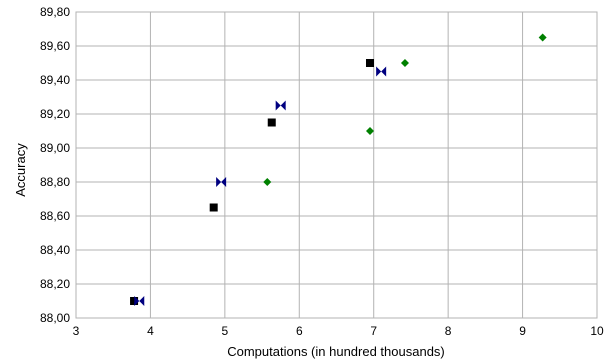 Image resolution: width=615 pixels, height=361 pixels. Describe the element at coordinates (150, 331) in the screenshot. I see `x-tick-label: 4` at that location.